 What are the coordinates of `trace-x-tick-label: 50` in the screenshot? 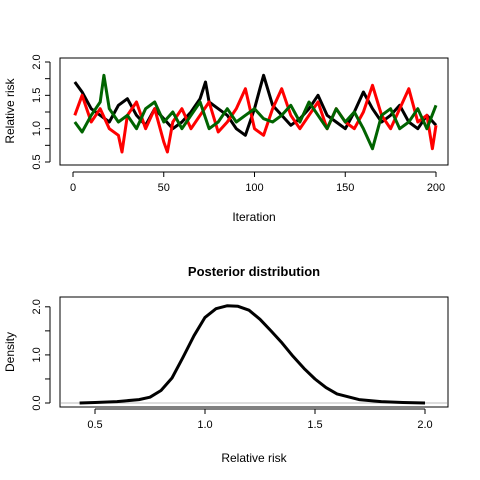 It's located at (164, 188).